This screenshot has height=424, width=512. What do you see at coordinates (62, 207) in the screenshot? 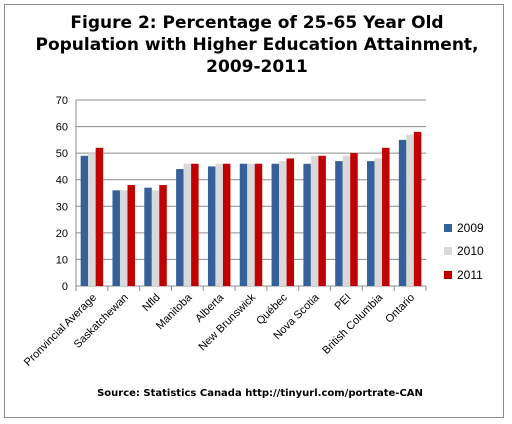
I see `y-tick-label: 30` at bounding box center [62, 207].